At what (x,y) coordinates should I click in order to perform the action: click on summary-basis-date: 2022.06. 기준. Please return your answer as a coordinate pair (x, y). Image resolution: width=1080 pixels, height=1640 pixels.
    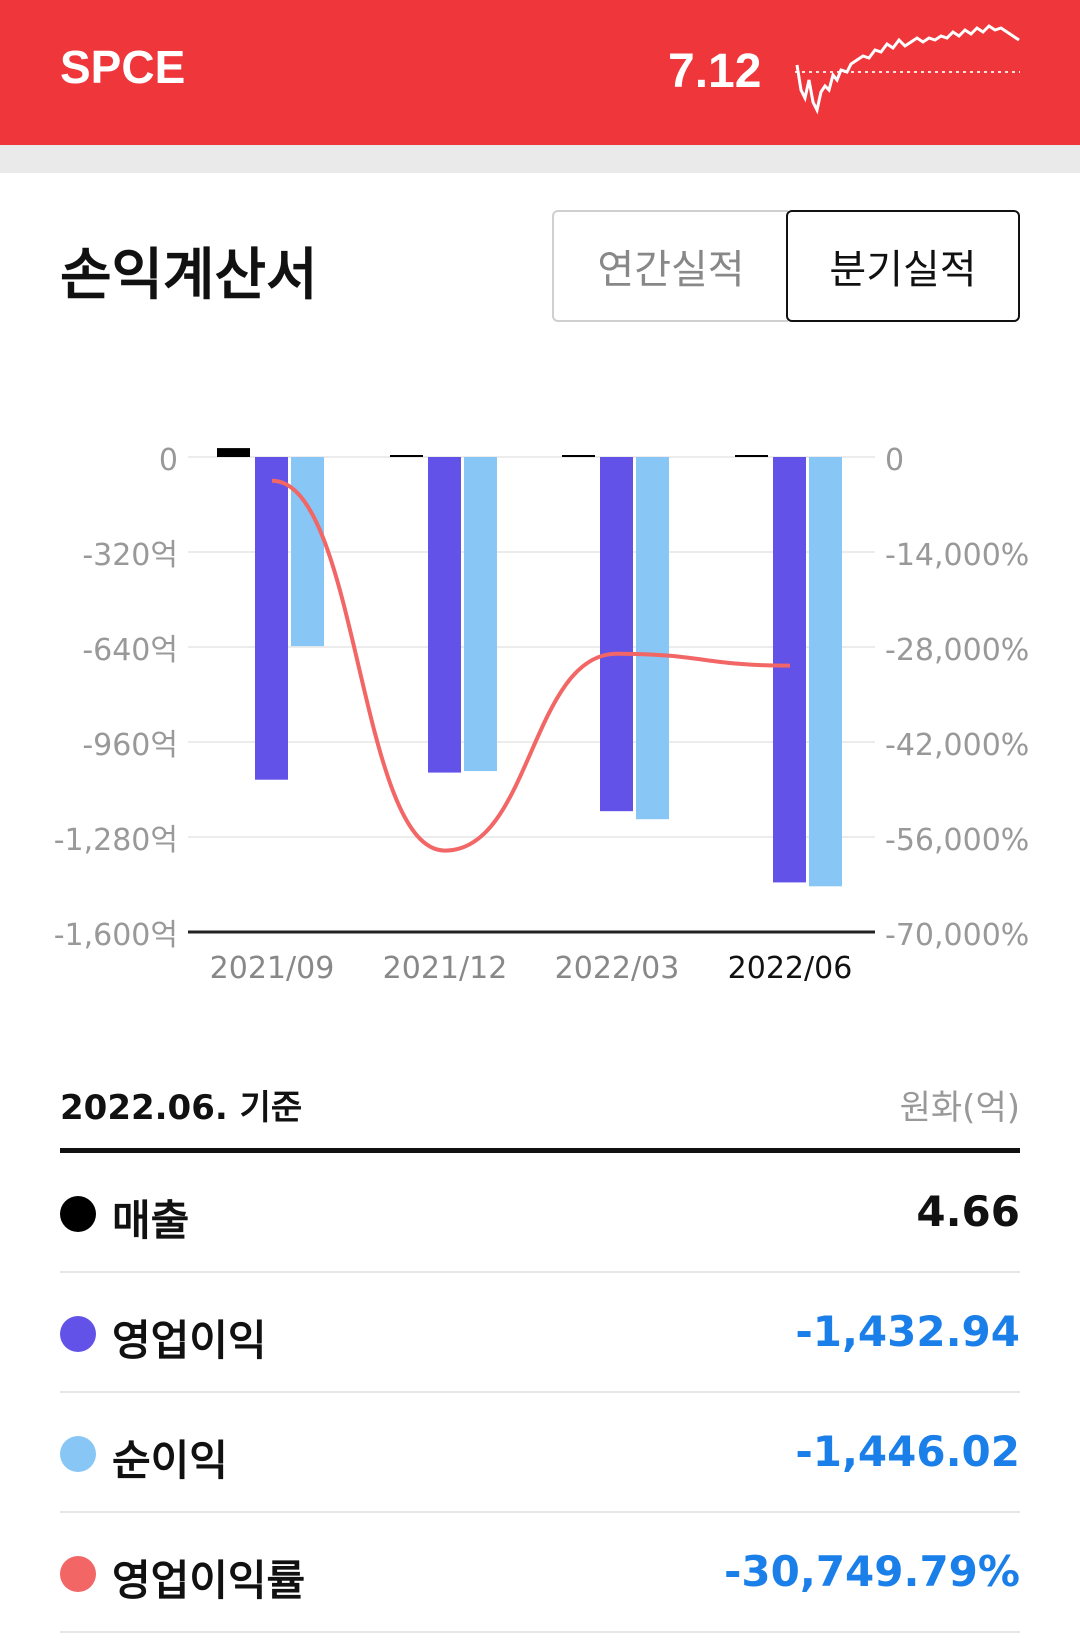
    Looking at the image, I should click on (181, 1108).